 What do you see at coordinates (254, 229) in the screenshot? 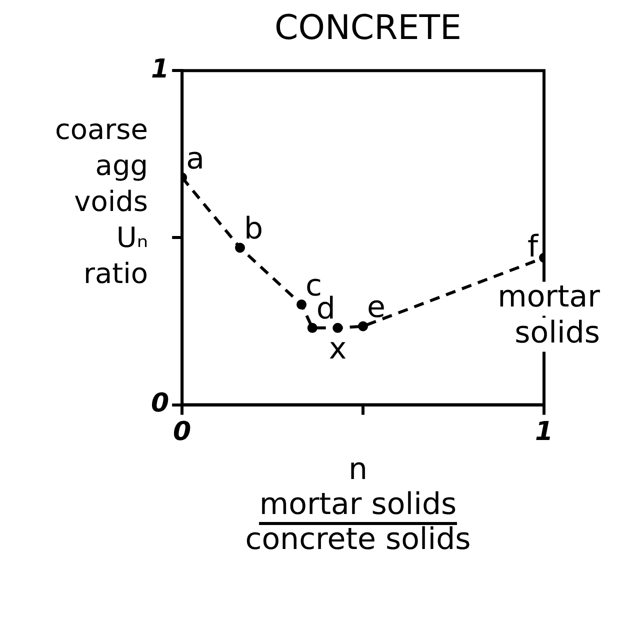
I see `annotation: b` at bounding box center [254, 229].